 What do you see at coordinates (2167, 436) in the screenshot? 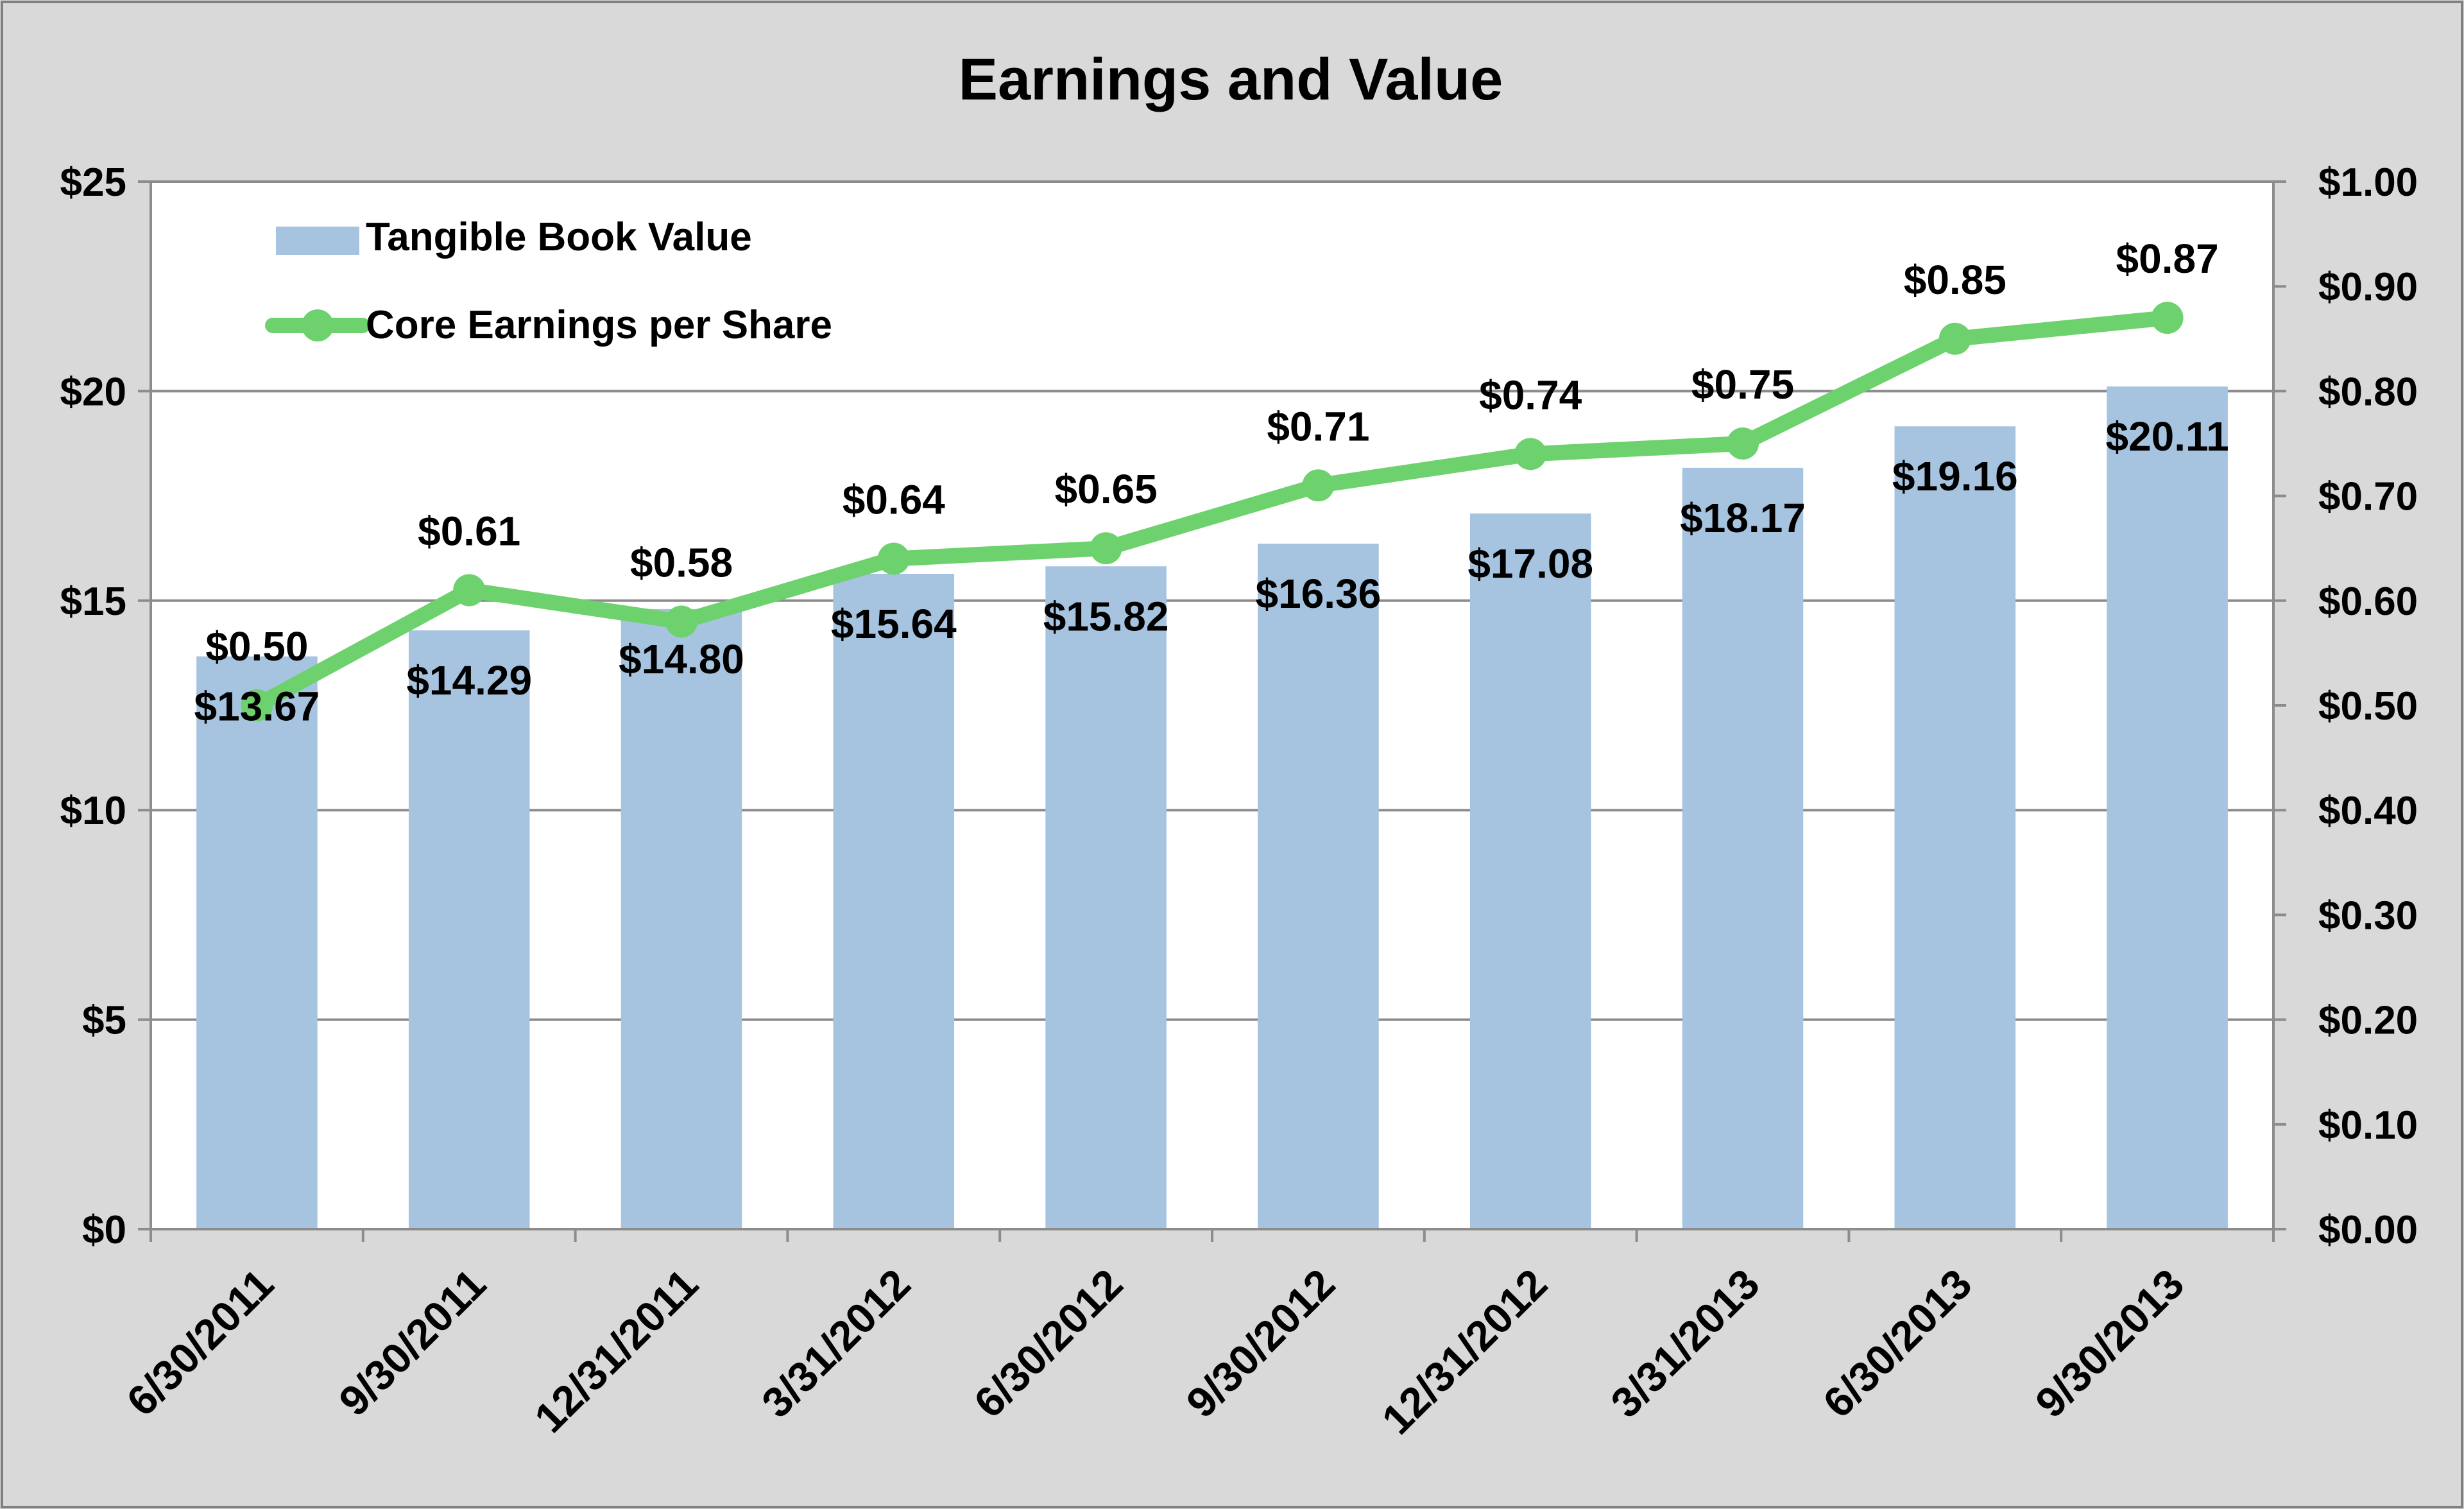
I see `data-label-tangible-book-value: $20.11` at bounding box center [2167, 436].